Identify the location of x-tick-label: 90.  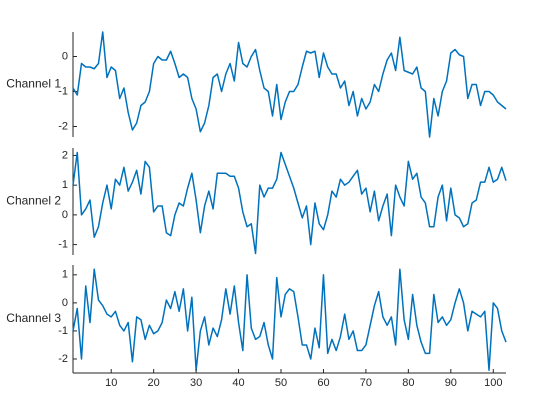
(451, 383).